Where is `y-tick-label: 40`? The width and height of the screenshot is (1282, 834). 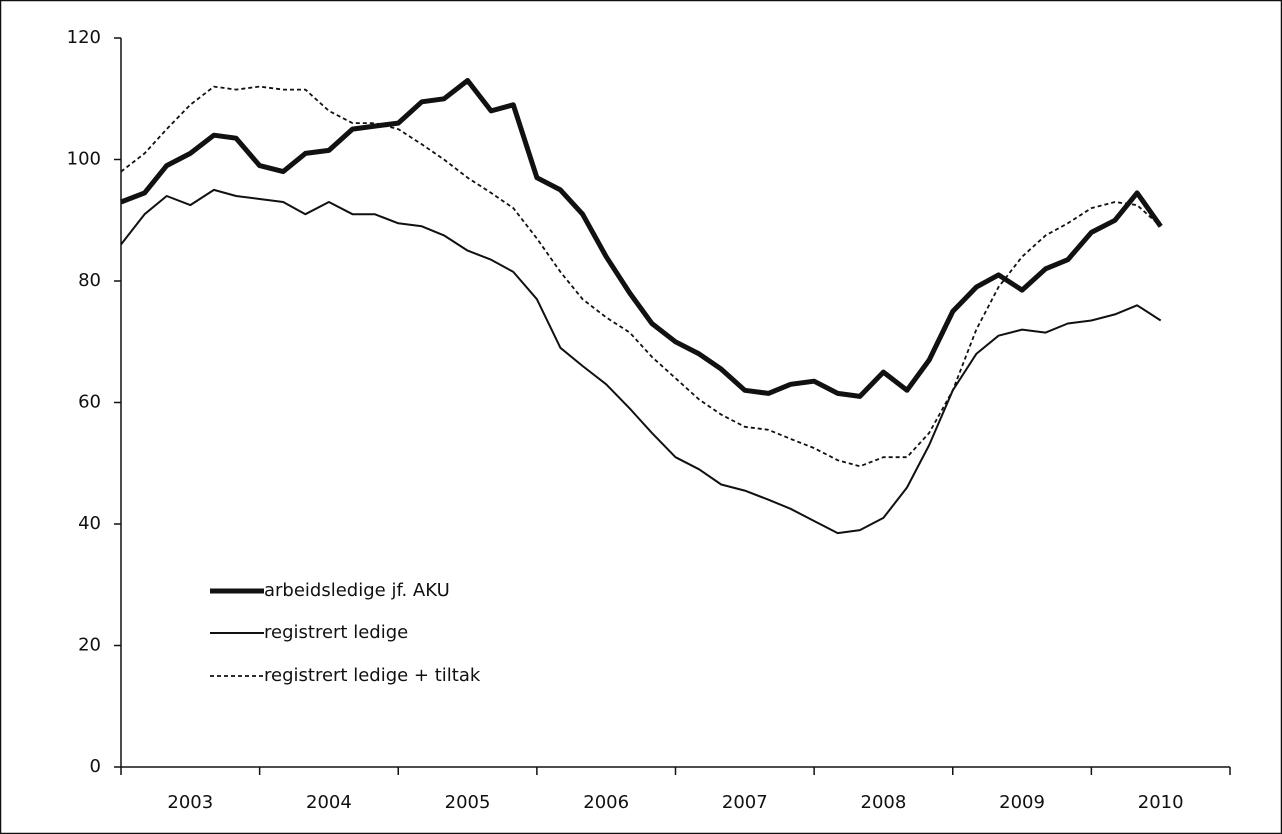 y-tick-label: 40 is located at coordinates (89, 523).